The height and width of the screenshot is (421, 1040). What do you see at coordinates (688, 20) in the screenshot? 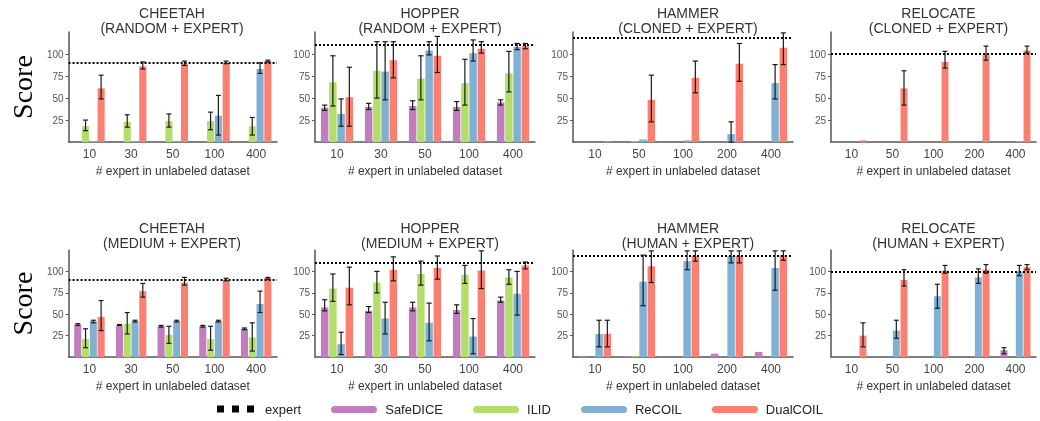
I see `chart-title: HAMMER (CLONED + EXPERT)` at bounding box center [688, 20].